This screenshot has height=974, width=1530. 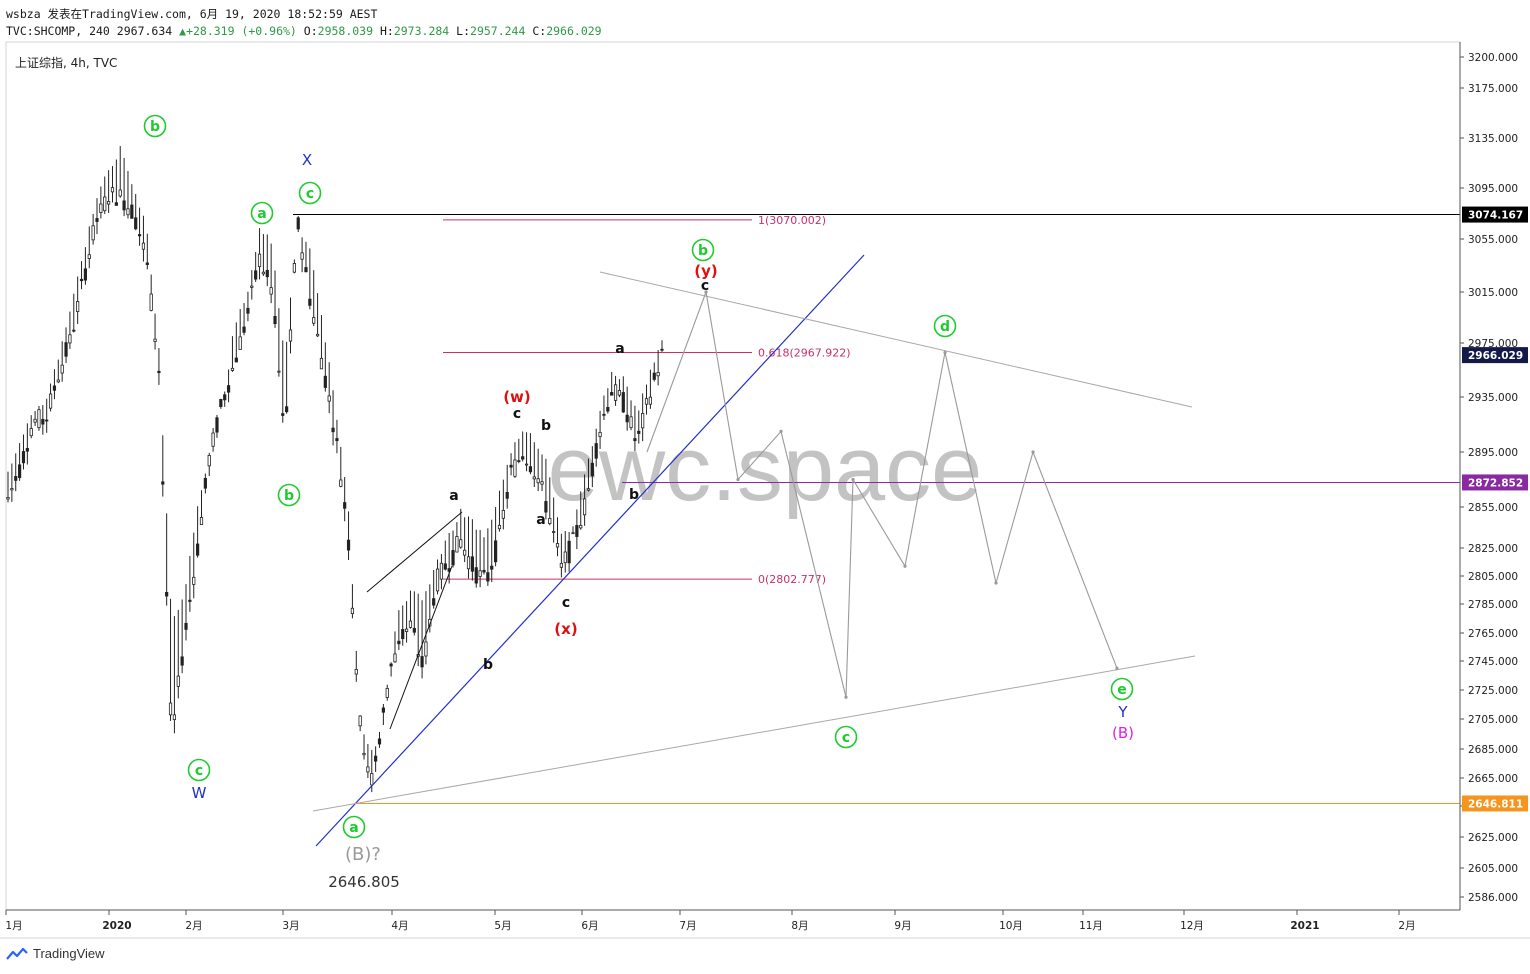 What do you see at coordinates (66, 63) in the screenshot?
I see `symbol-legend: 上证综指, 4h, TVC` at bounding box center [66, 63].